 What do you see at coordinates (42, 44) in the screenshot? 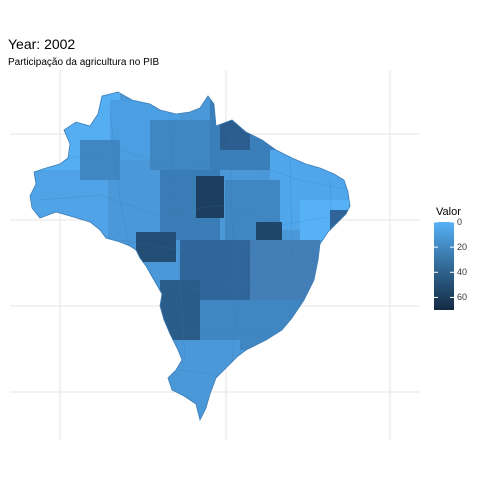
I see `plot-title: Year: 2002` at bounding box center [42, 44].